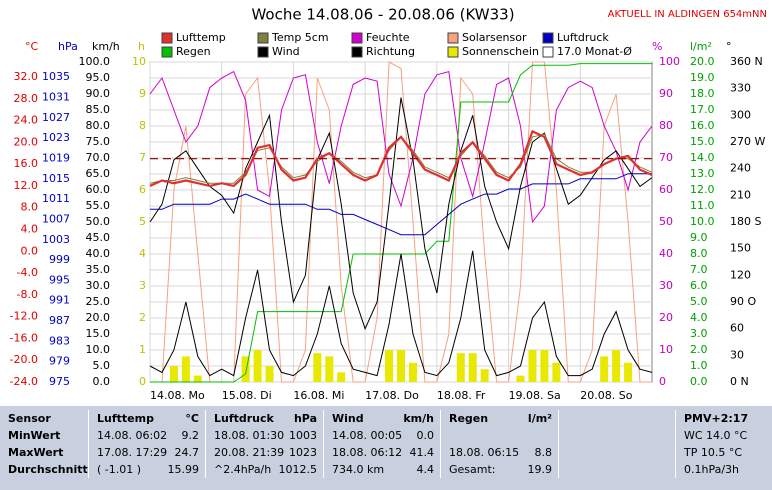 This screenshot has width=772, height=490. I want to click on axis-unit: °, so click(729, 46).